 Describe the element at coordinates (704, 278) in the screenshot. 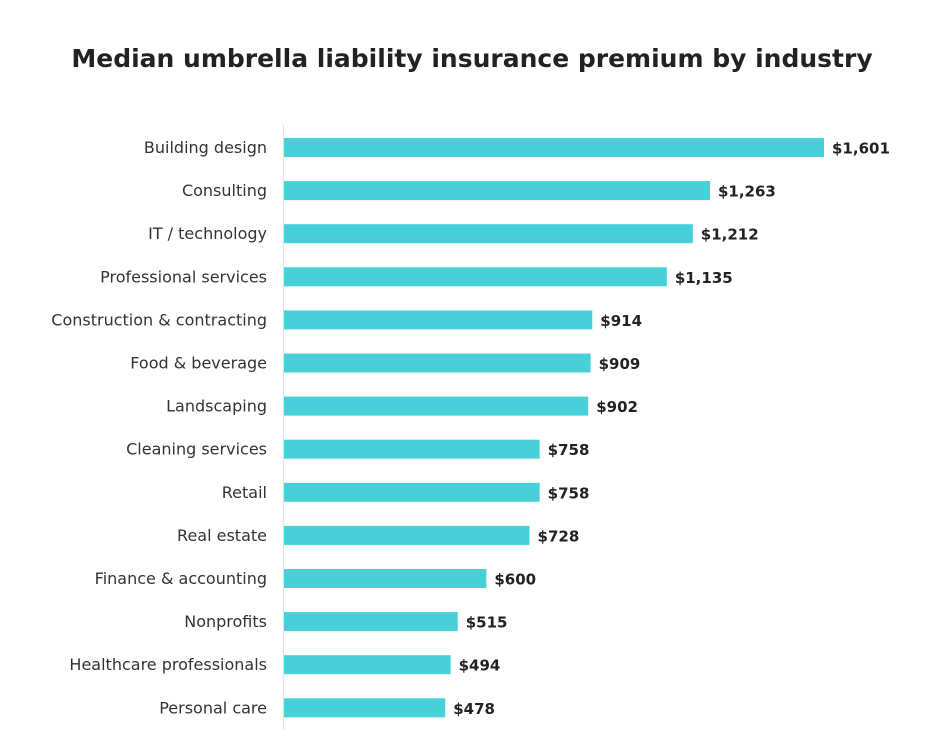

I see `value-label: $1,135` at that location.